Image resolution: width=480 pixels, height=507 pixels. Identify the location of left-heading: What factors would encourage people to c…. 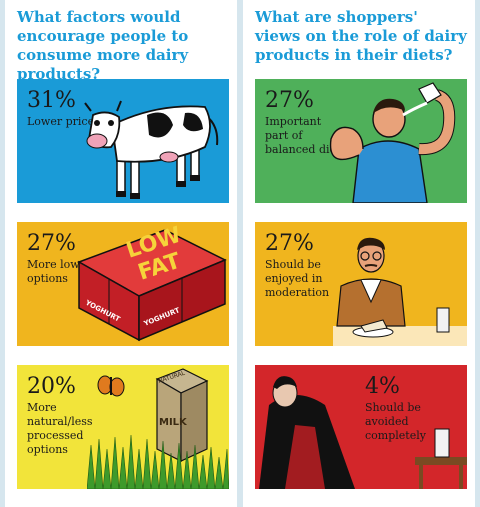
(103, 45).